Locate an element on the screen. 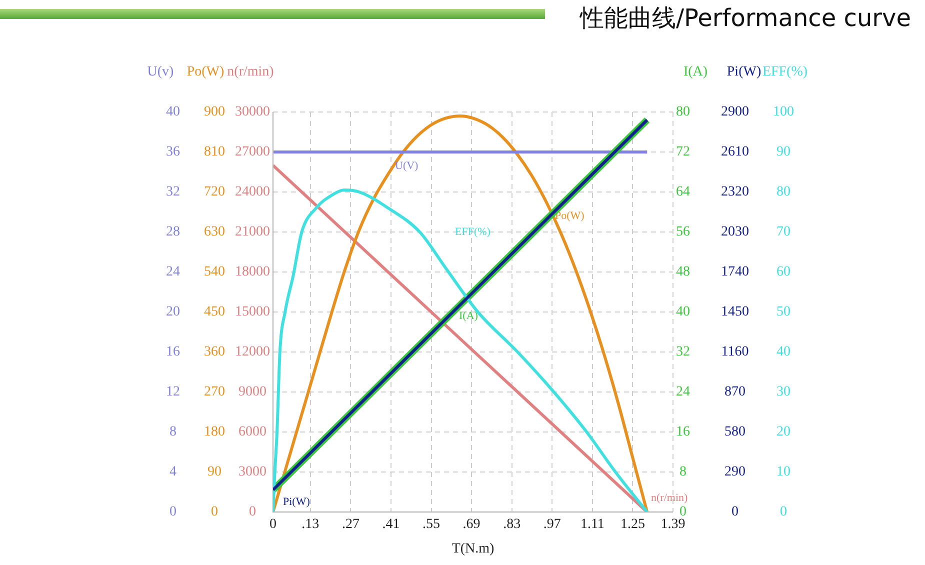 The width and height of the screenshot is (925, 565). y3-tick-label: 100 is located at coordinates (783, 112).